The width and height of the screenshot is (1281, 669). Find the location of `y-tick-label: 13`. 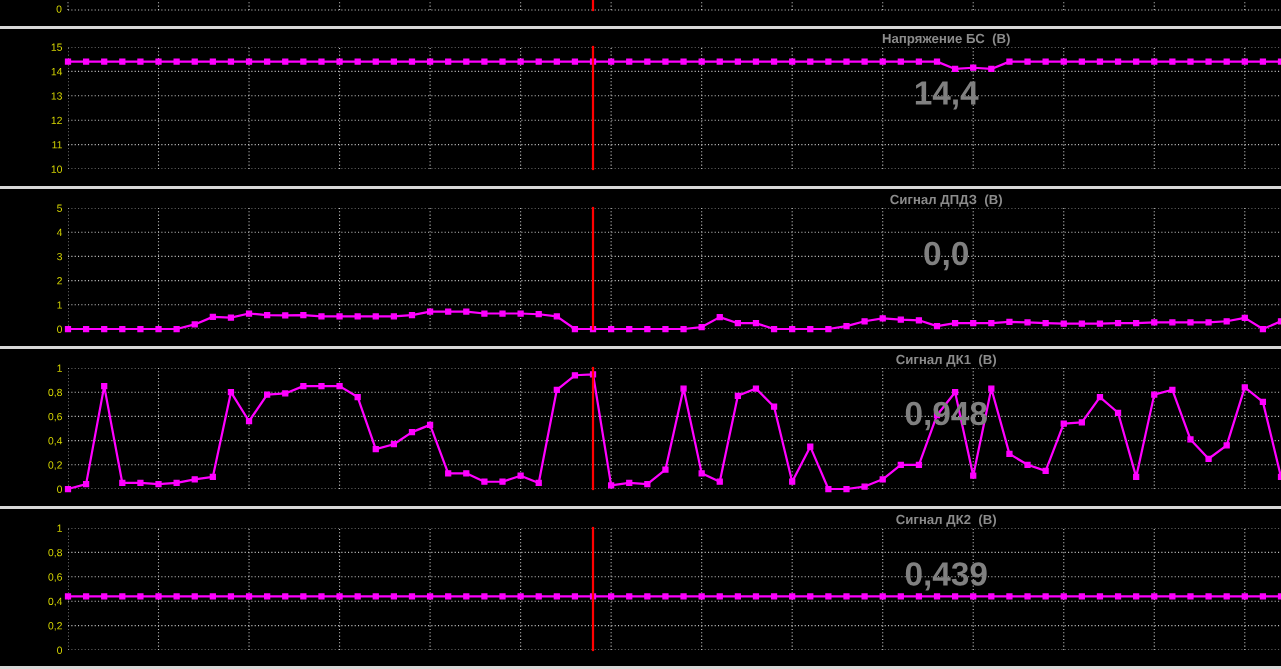

y-tick-label: 13 is located at coordinates (56, 96).